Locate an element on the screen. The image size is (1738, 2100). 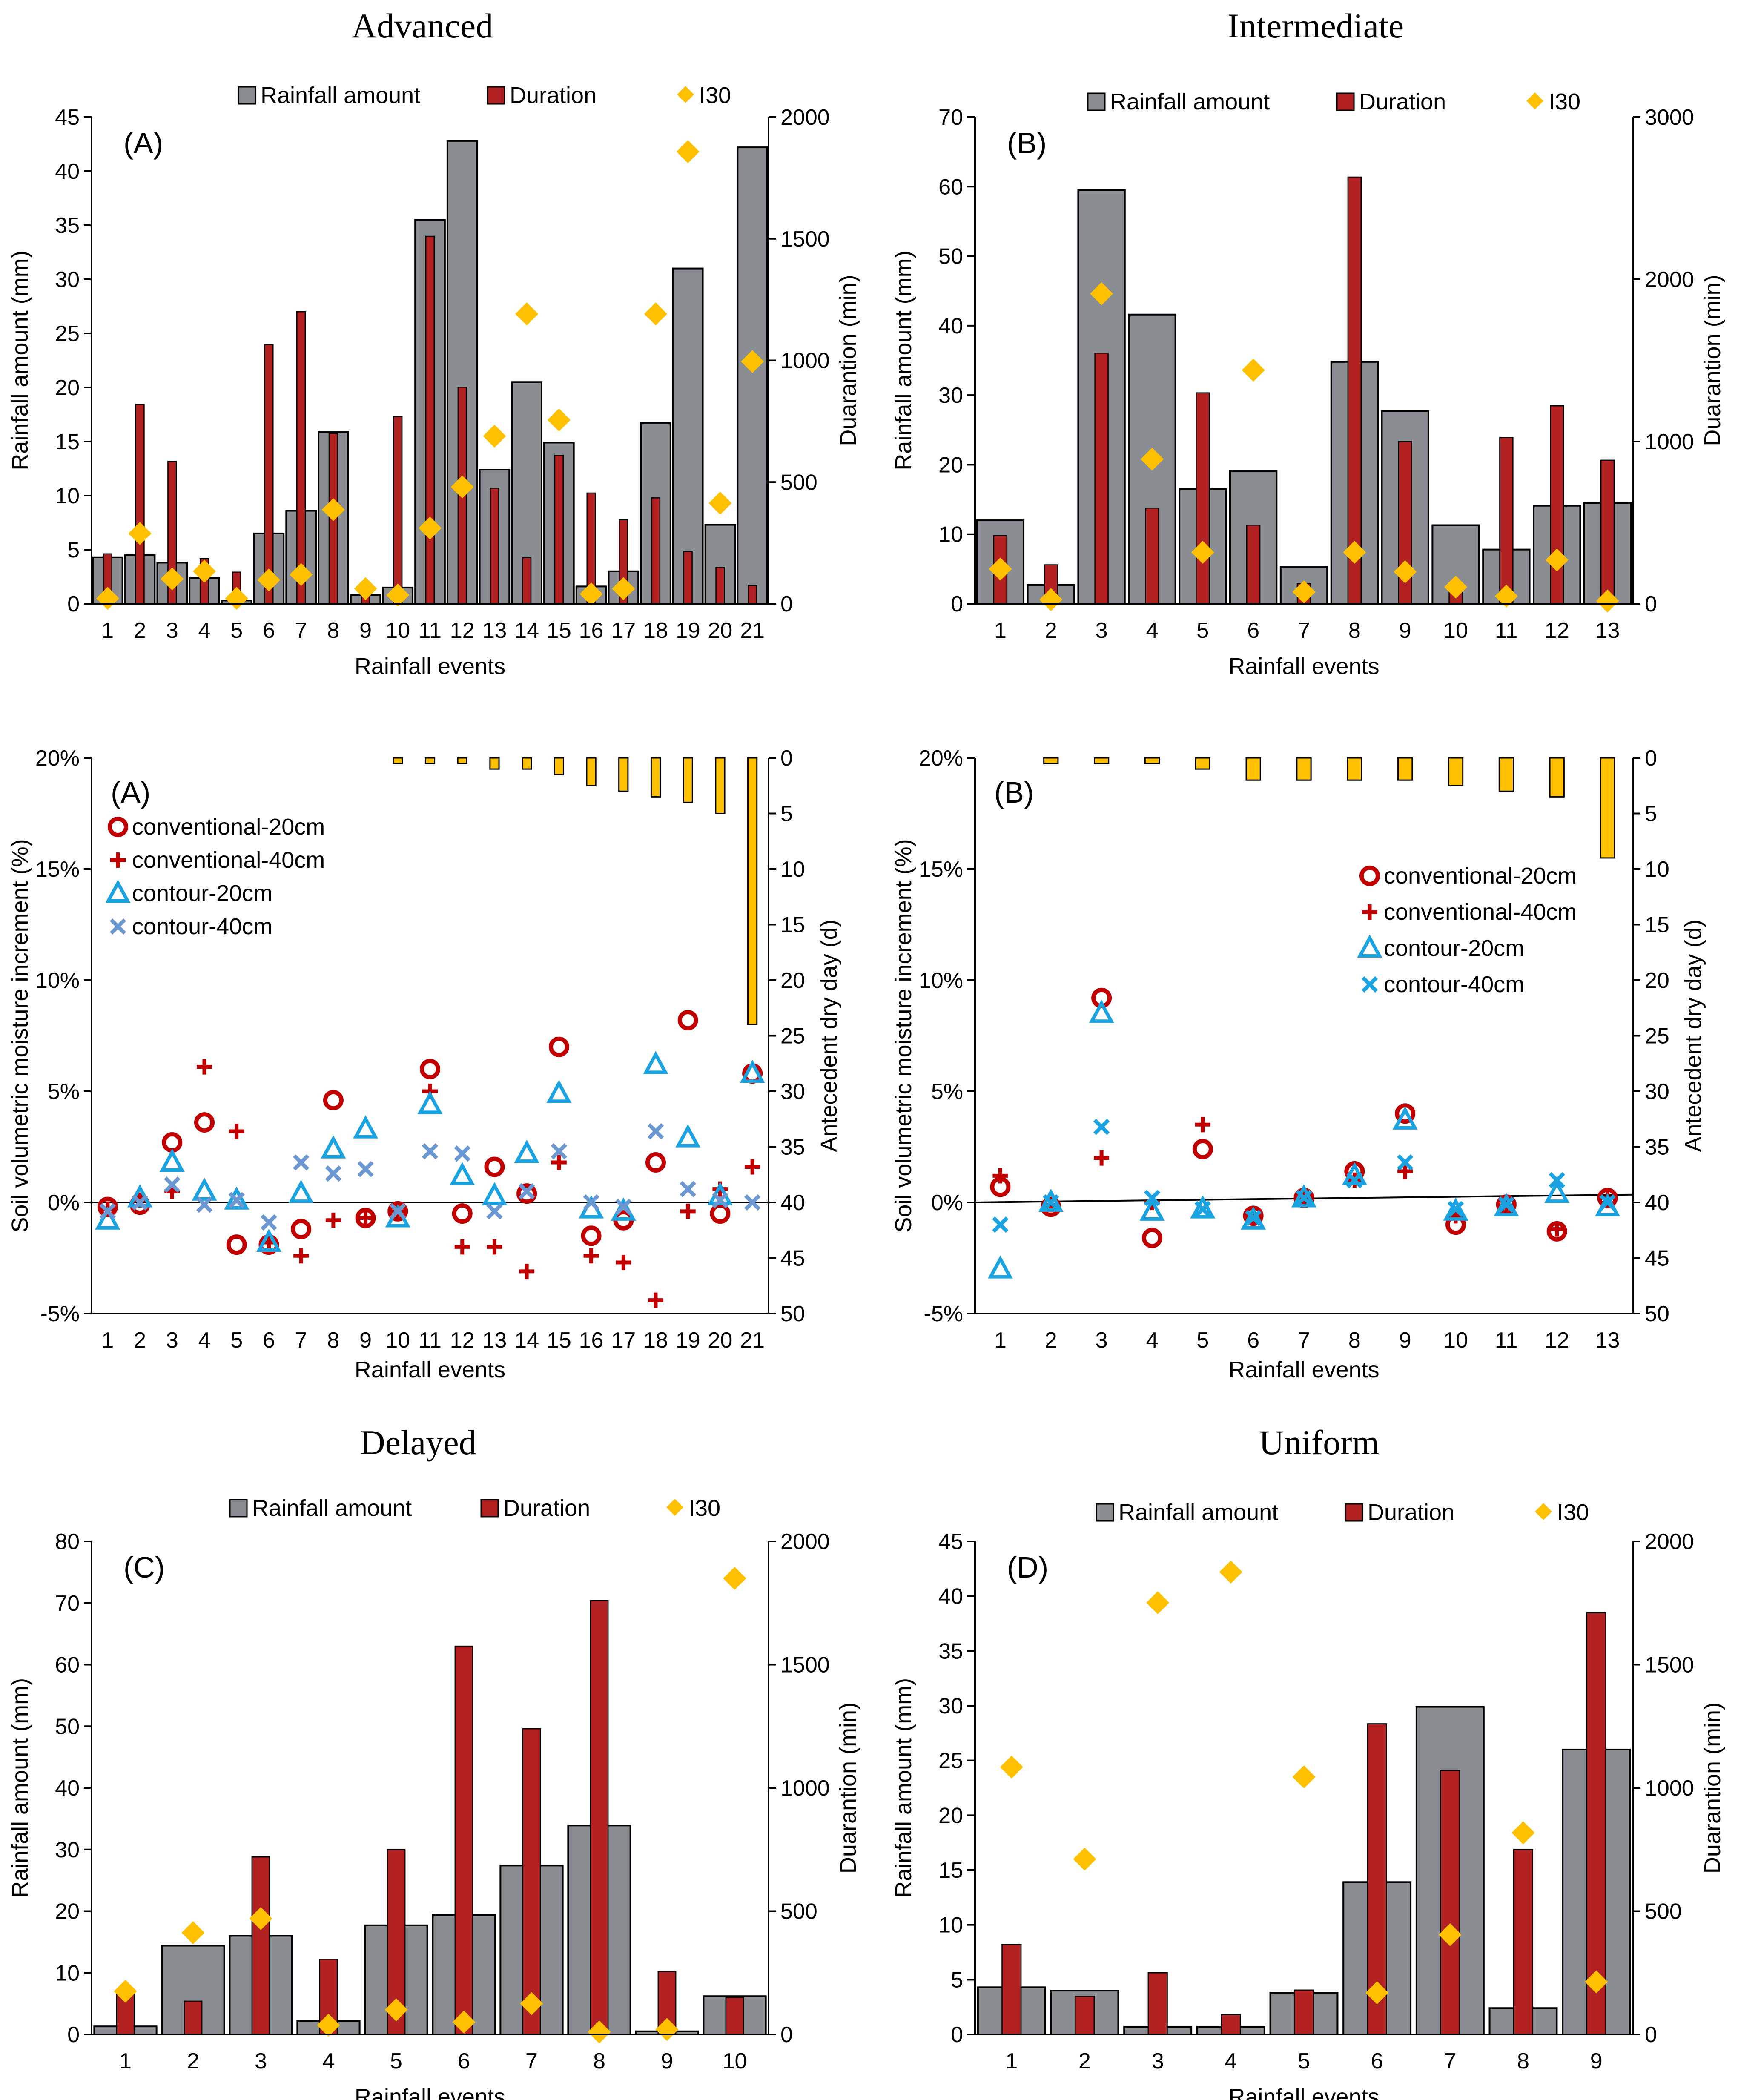
x-tick-label: 19 is located at coordinates (688, 1340).